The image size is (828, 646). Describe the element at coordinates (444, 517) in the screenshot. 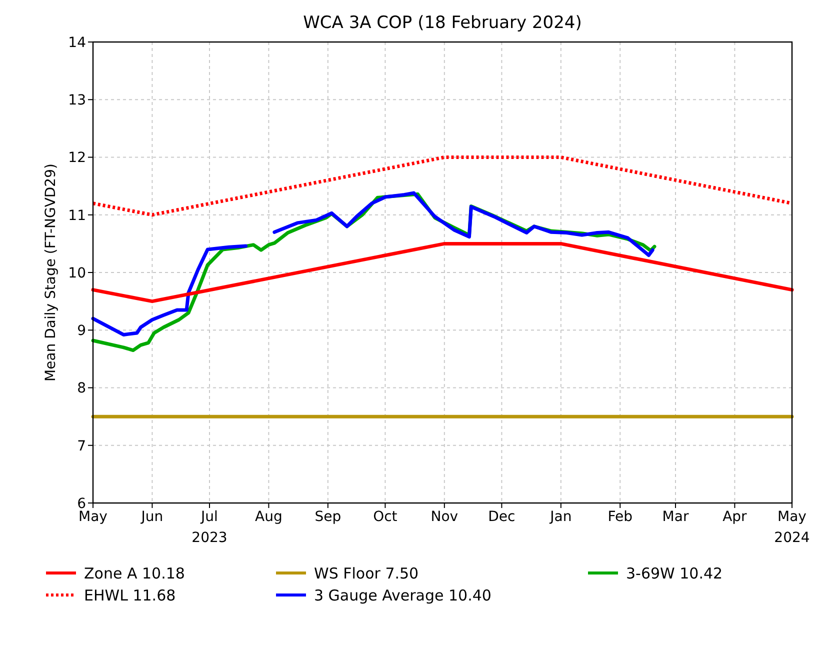

I see `x-tick-label: Nov` at that location.